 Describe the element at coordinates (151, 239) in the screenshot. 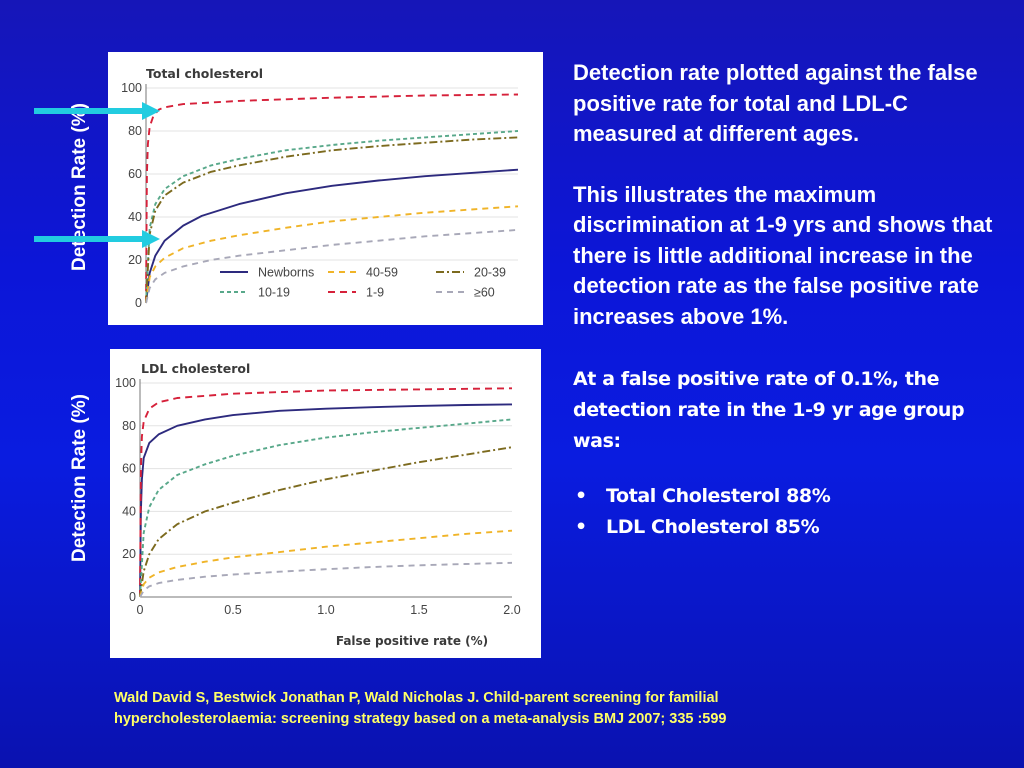

I see `arrow-lower-head` at that location.